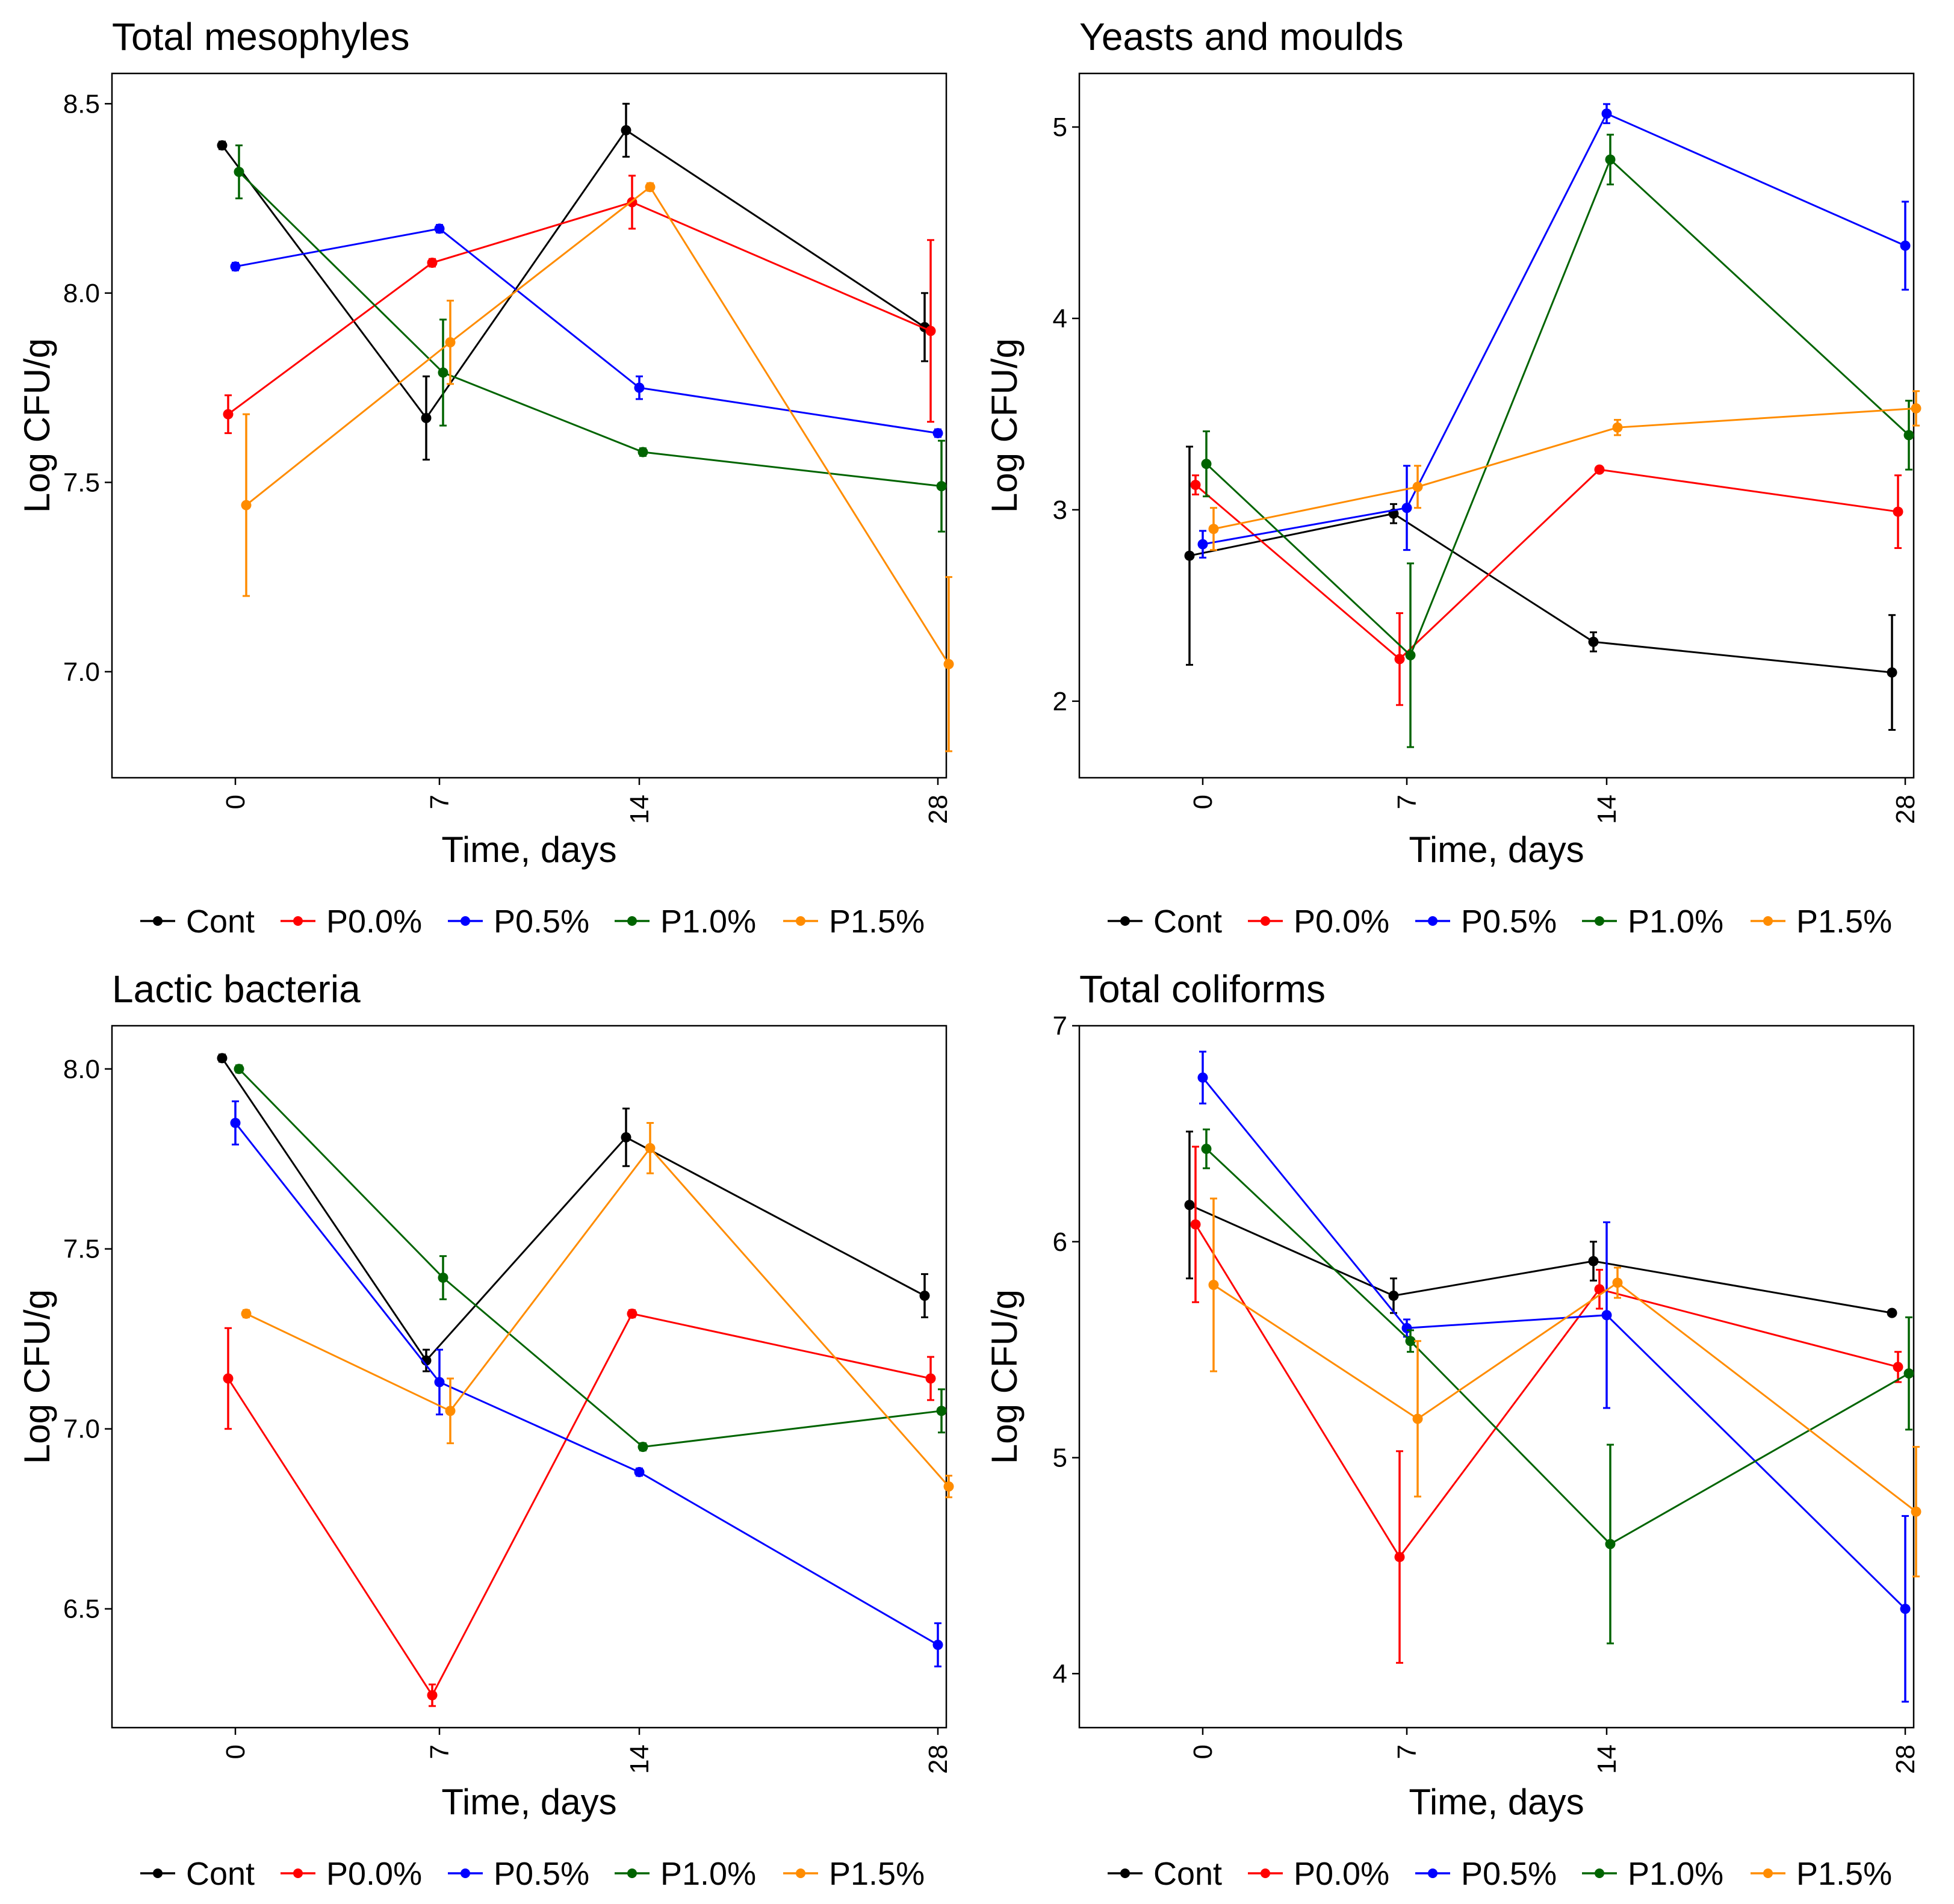  I want to click on series-Cont, so click(1541, 1224).